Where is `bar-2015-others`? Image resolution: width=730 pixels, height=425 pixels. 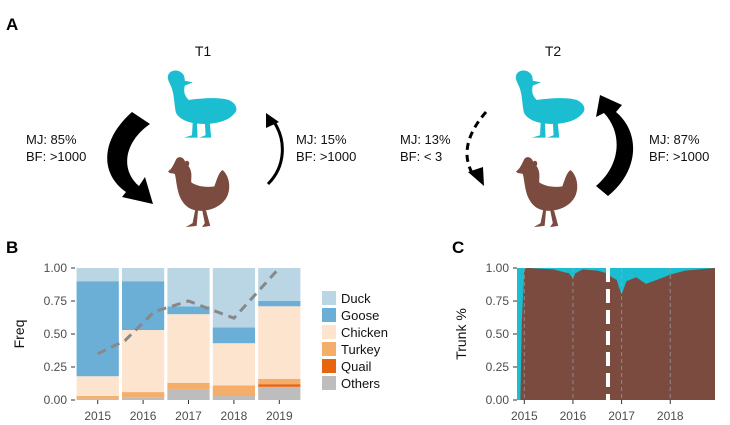 bar-2015-others is located at coordinates (97, 399).